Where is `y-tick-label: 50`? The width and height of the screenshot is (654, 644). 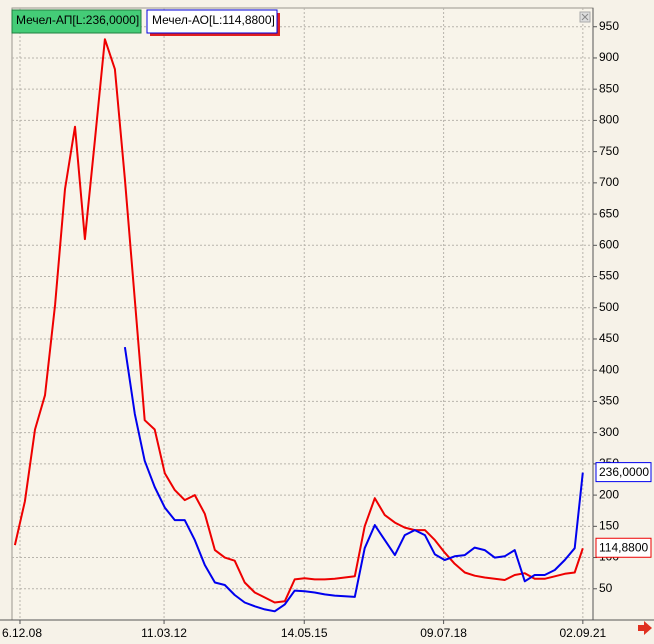 y-tick-label: 50 is located at coordinates (606, 588).